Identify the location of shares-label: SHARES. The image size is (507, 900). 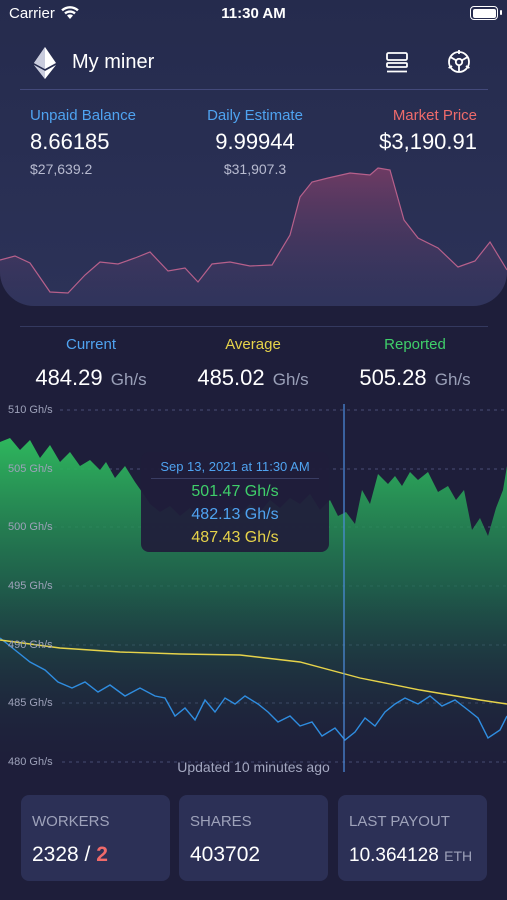
(221, 821).